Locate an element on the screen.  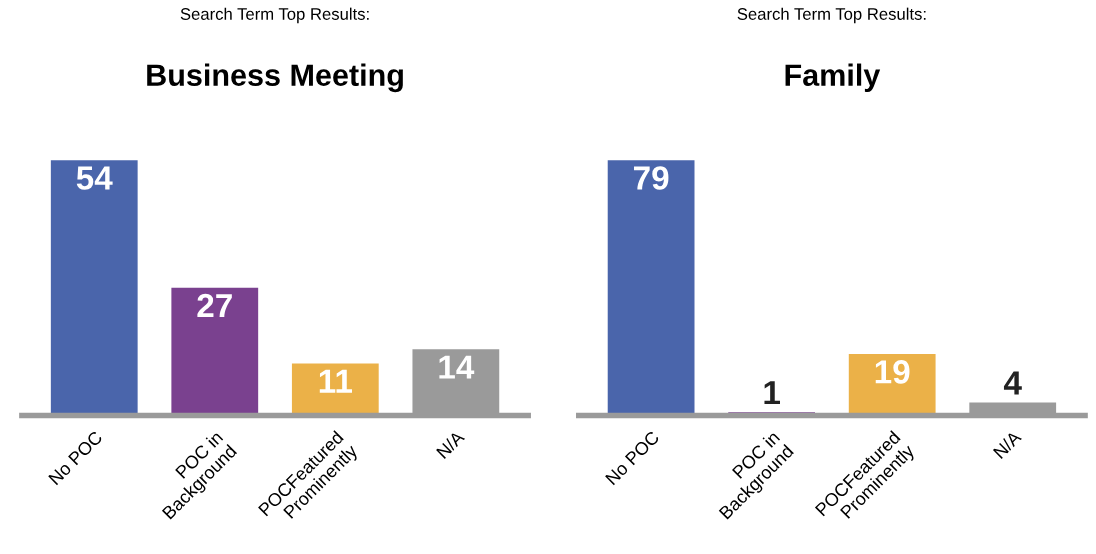
data-label: 11 is located at coordinates (336, 381).